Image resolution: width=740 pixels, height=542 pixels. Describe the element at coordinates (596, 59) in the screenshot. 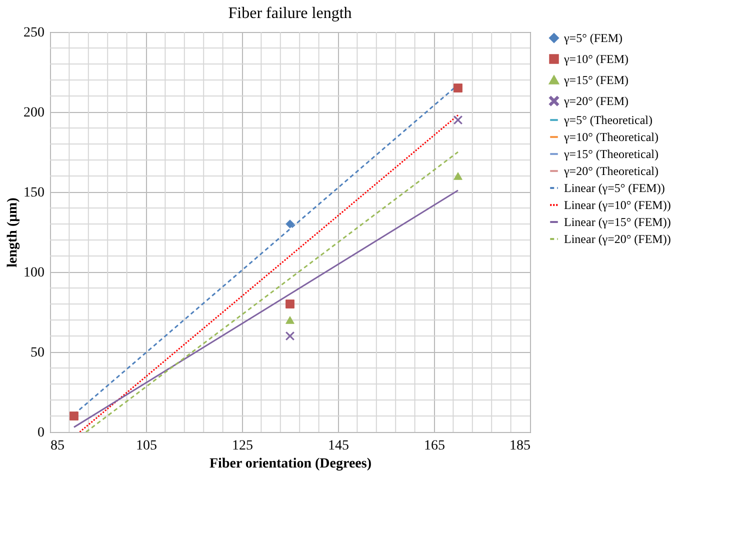

I see `legend-label: γ=10° (FEM)` at that location.